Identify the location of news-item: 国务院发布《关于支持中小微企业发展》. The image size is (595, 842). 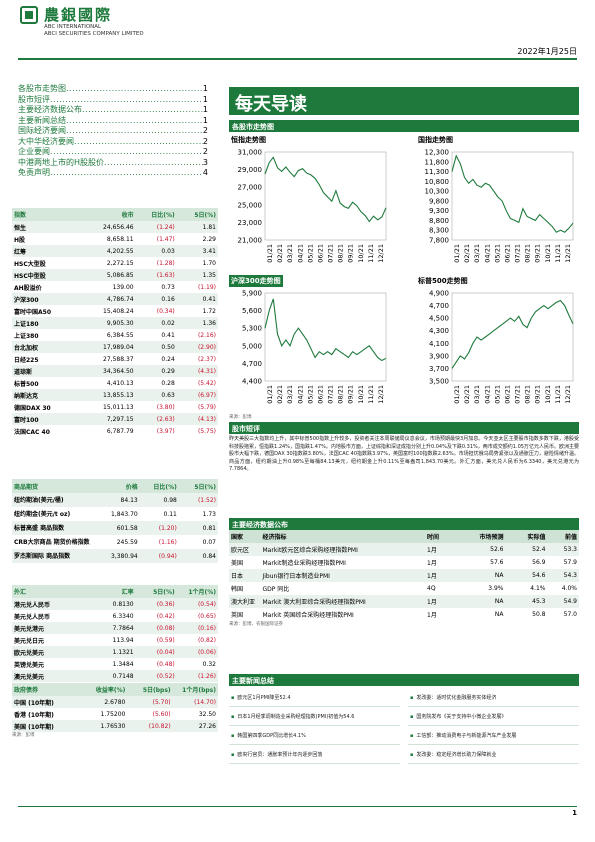
(493, 716).